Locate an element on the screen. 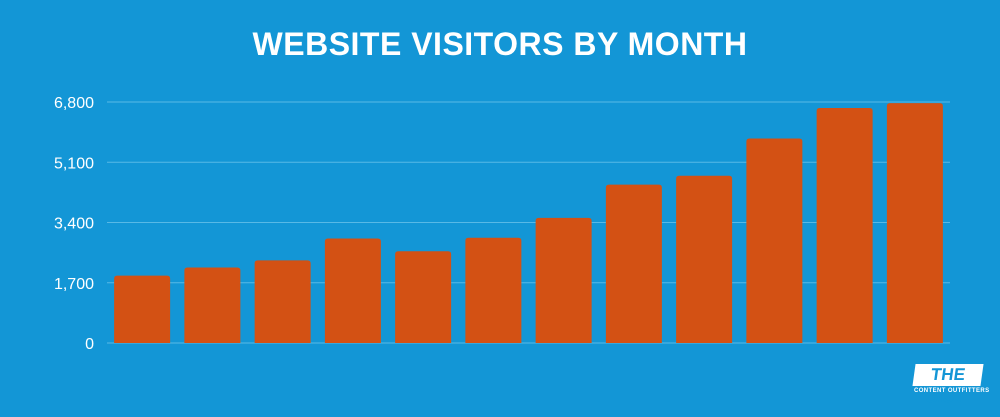 Image resolution: width=1000 pixels, height=417 pixels. chart-title: WEBSITE VISITORS BY MONTH is located at coordinates (500, 44).